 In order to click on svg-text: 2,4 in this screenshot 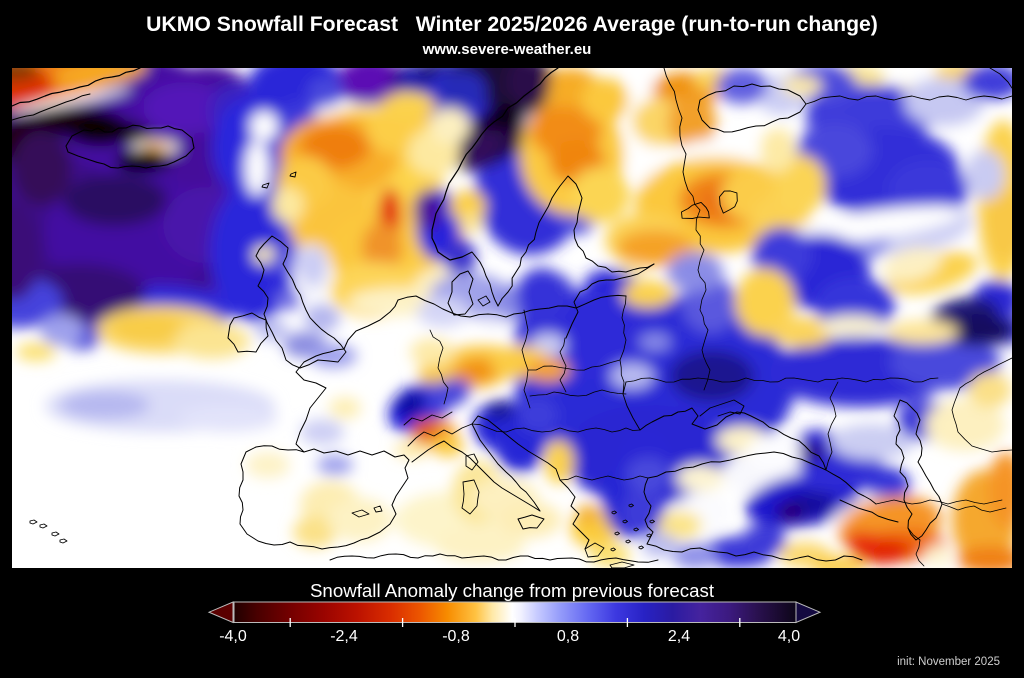, I will do `click(679, 636)`.